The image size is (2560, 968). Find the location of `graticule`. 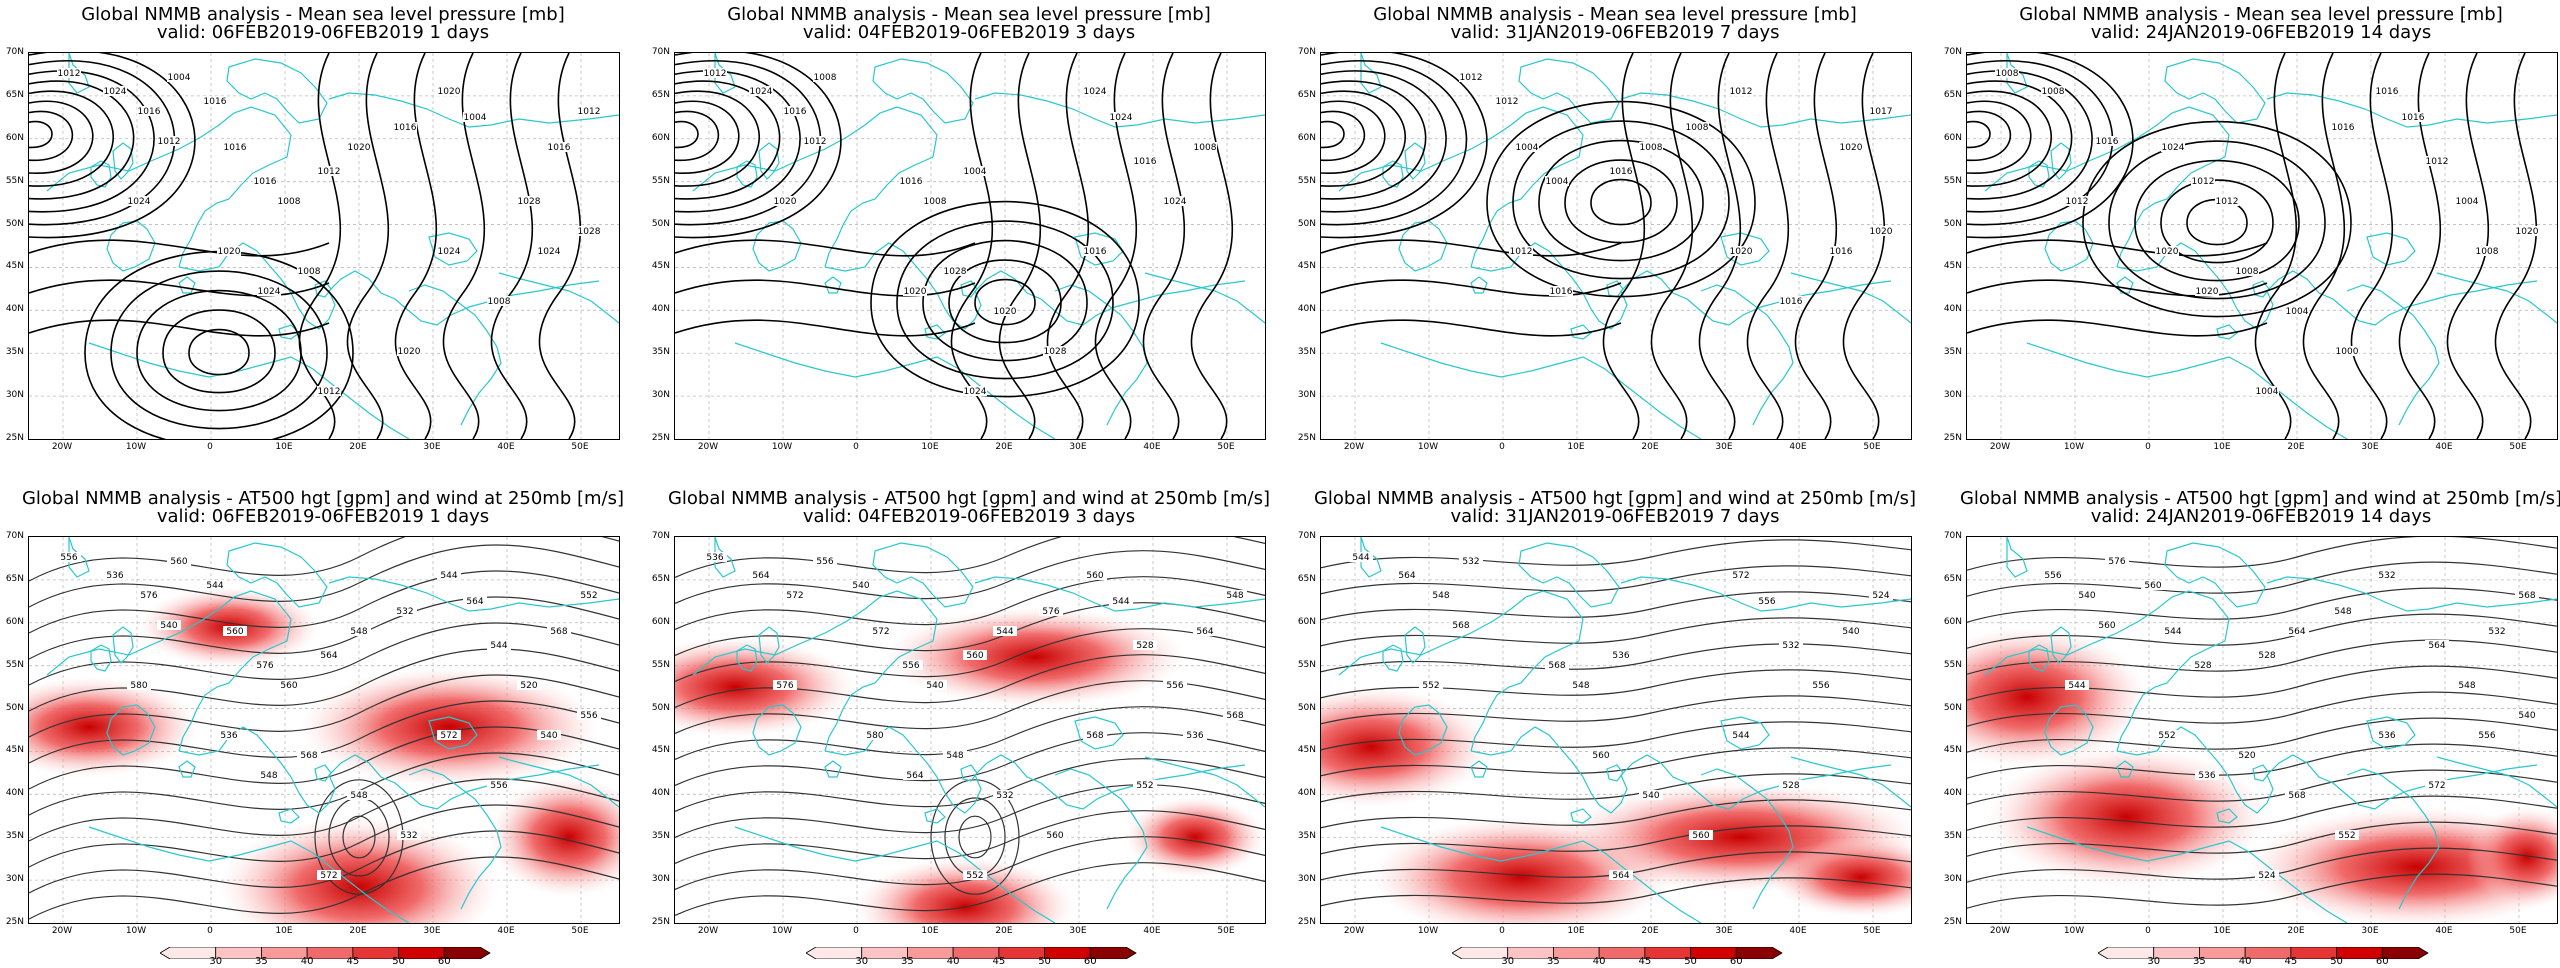

graticule is located at coordinates (1616, 246).